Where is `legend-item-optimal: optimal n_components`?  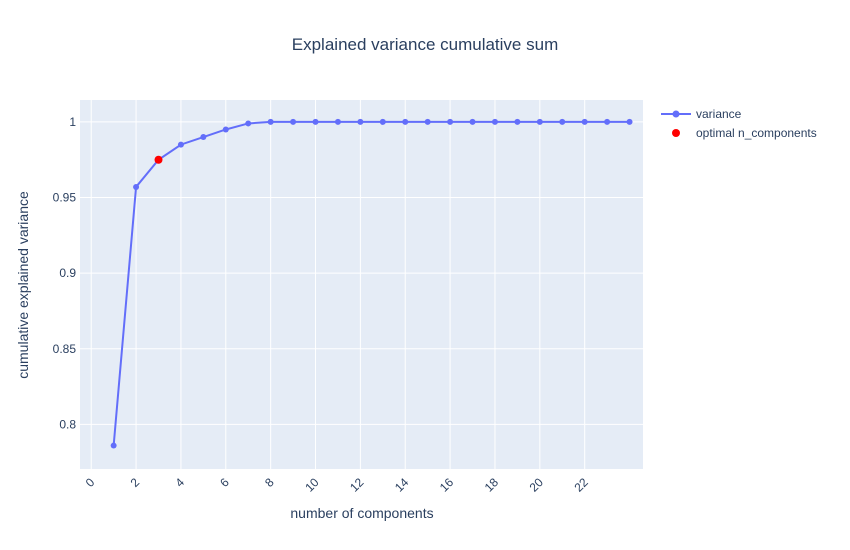
legend-item-optimal: optimal n_components is located at coordinates (744, 133).